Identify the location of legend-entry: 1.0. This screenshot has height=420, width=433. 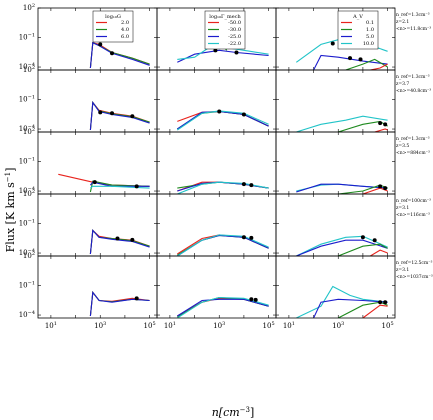
(370, 30).